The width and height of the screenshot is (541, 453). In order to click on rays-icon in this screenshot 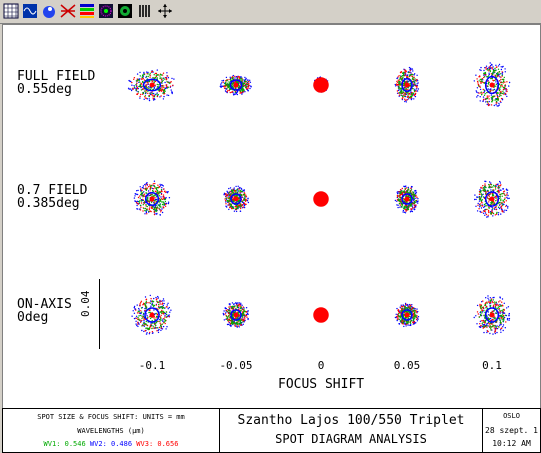, I will do `click(68, 11)`.